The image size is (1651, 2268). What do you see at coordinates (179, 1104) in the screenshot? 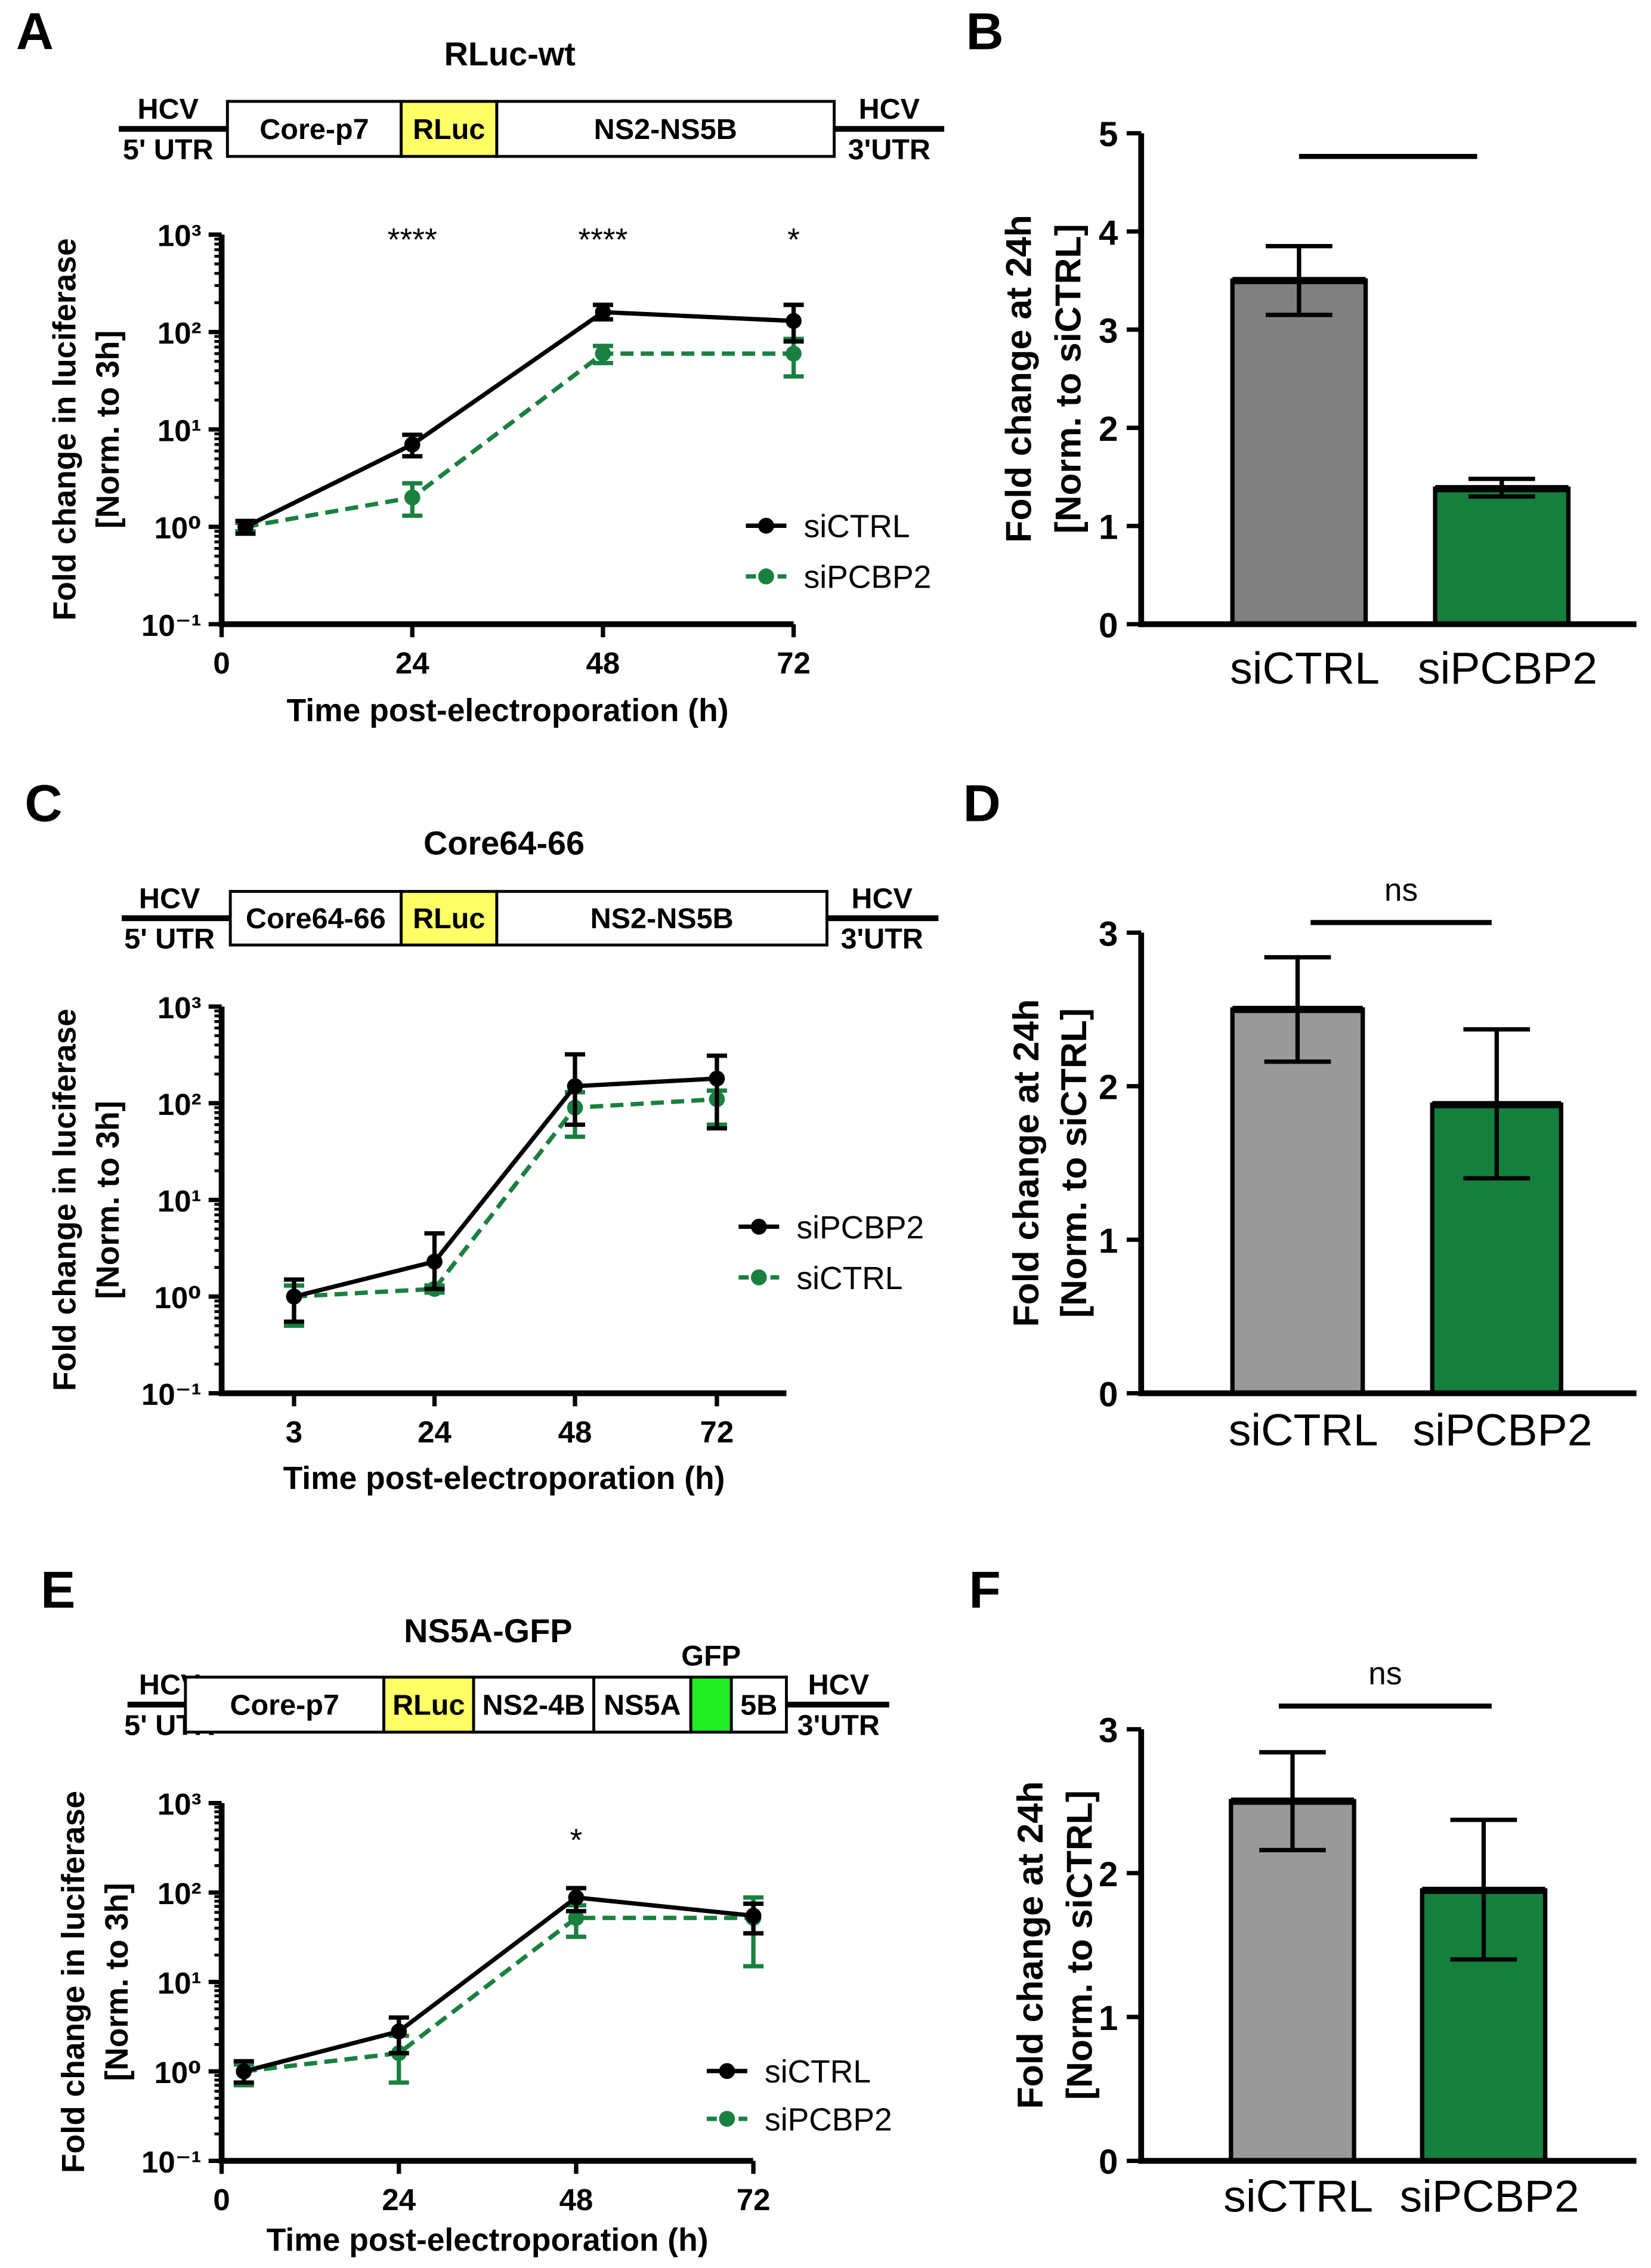
I see `y-tick-label: 10²` at bounding box center [179, 1104].